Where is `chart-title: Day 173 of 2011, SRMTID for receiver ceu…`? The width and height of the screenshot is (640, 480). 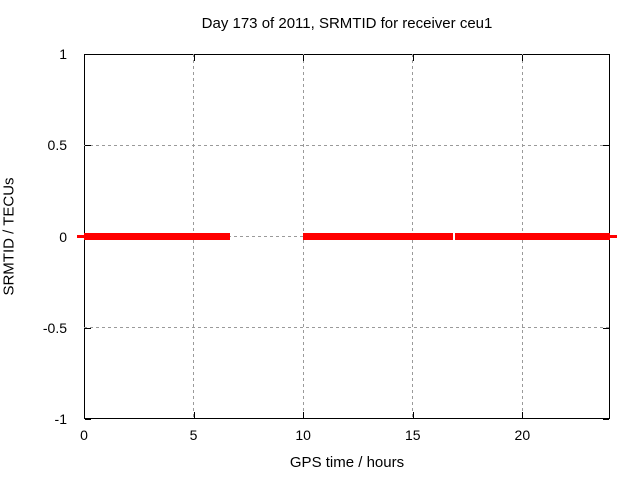
chart-title: Day 173 of 2011, SRMTID for receiver ceu… is located at coordinates (347, 23).